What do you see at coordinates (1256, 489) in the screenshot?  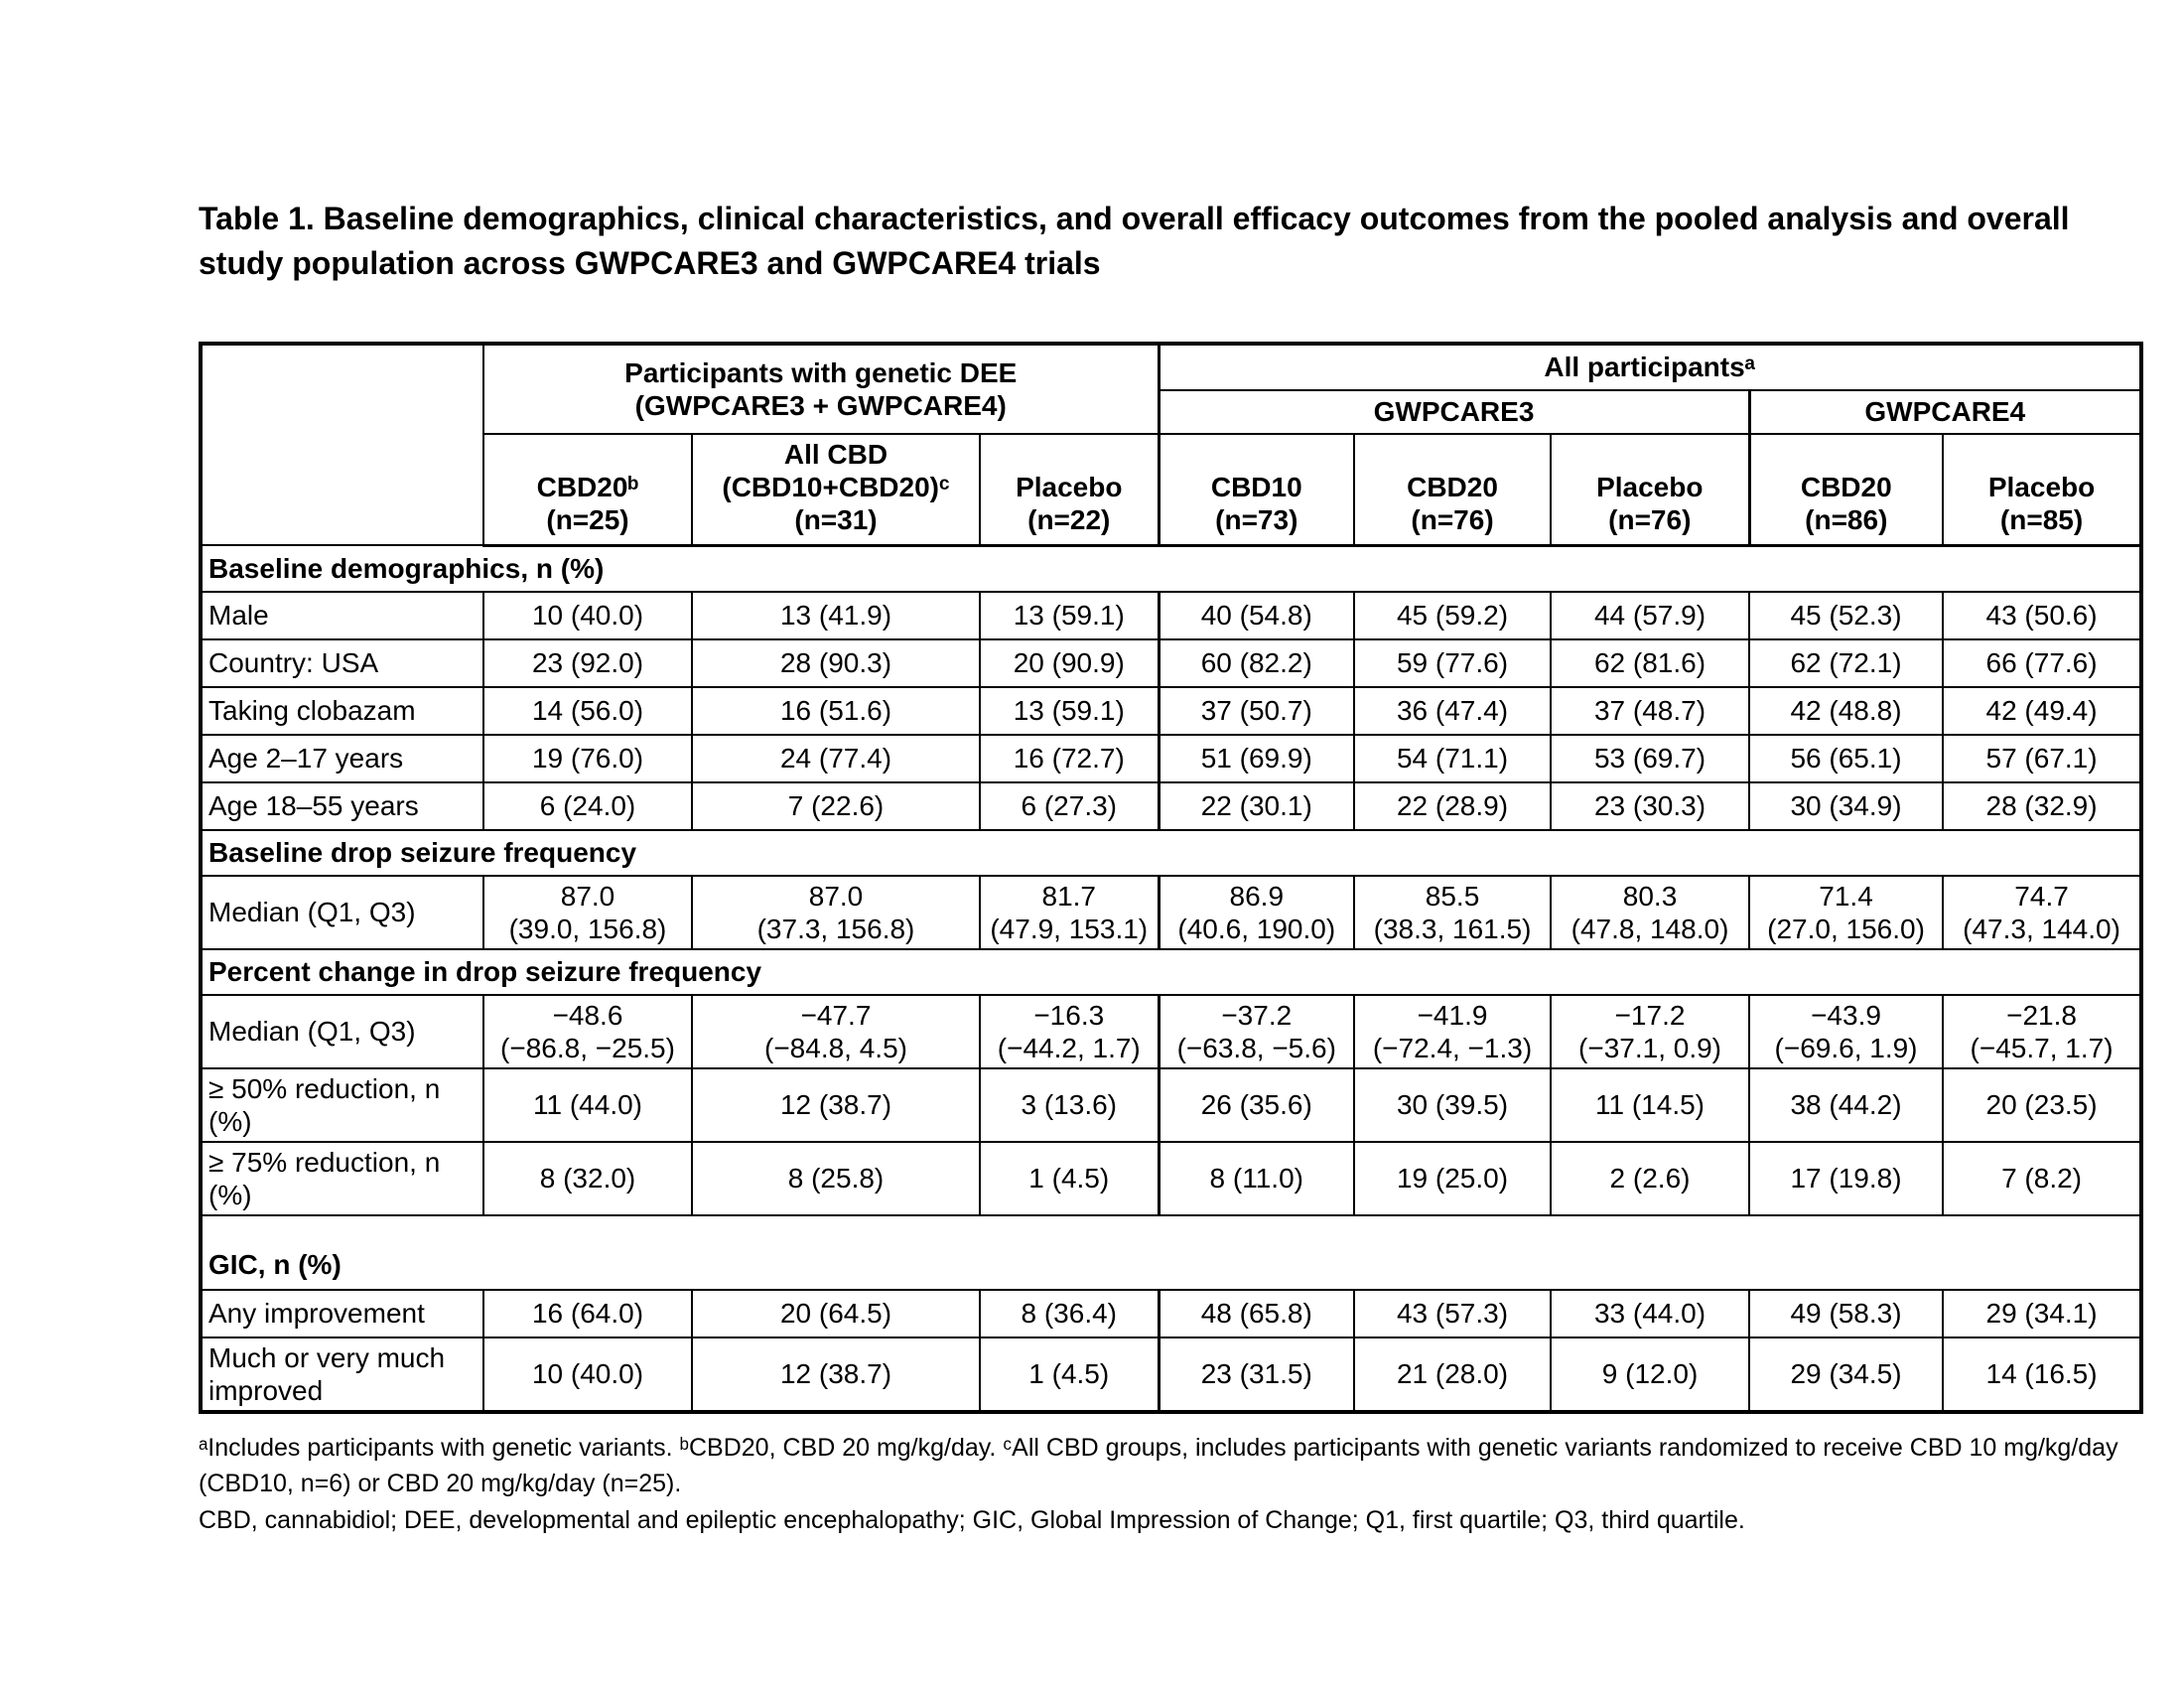 I see `header-col-arm: CBD10 (n=73)` at bounding box center [1256, 489].